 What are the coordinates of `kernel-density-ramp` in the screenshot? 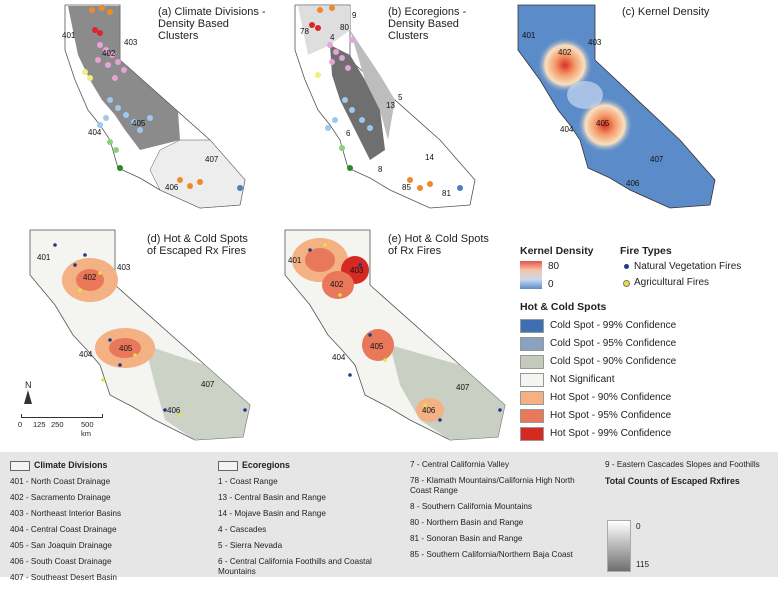 It's located at (531, 275).